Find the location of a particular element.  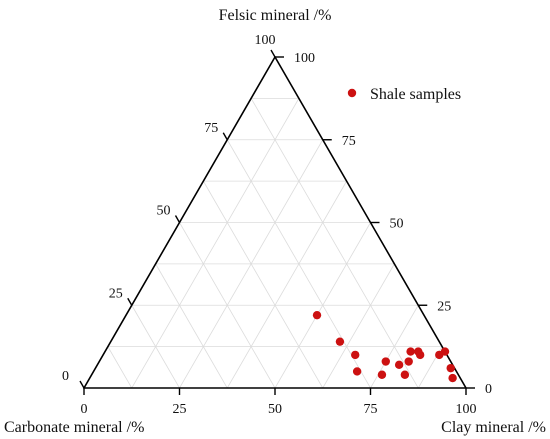

clay-axis-title: Clay mineral /% is located at coordinates (493, 427).